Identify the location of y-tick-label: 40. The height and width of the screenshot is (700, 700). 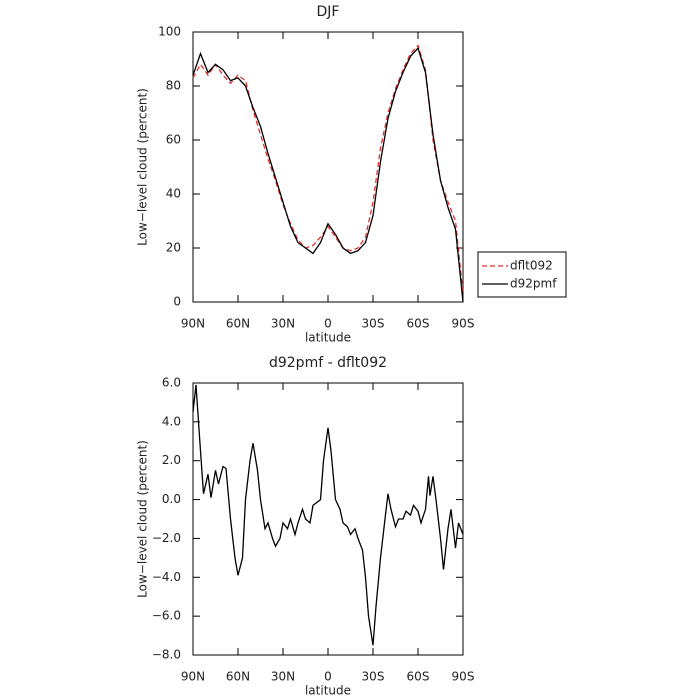
(173, 194).